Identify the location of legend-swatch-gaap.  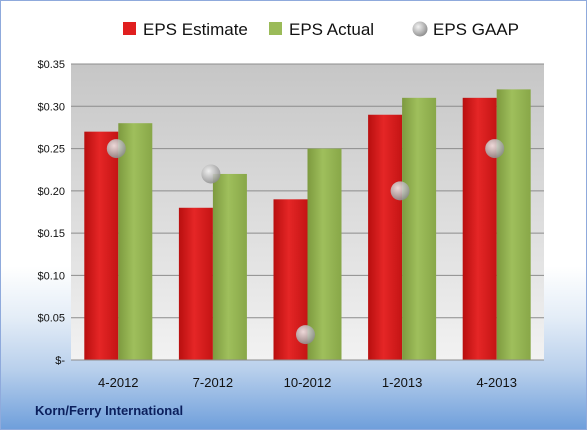
(420, 29).